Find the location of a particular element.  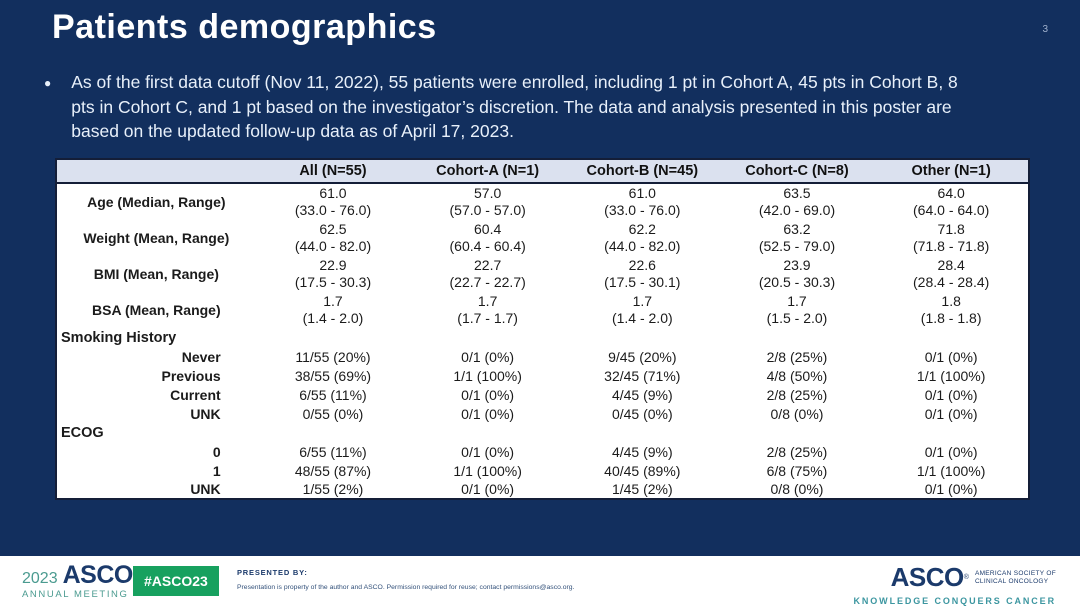

table-cell: 38/55 (69%) is located at coordinates (333, 375).